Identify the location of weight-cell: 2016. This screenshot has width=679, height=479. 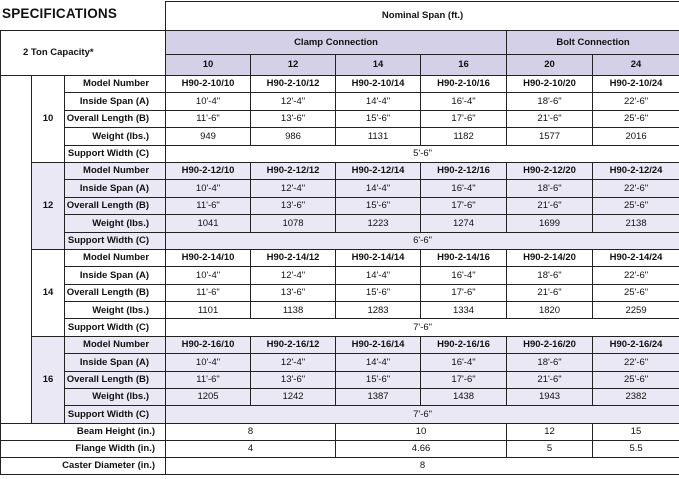
(635, 136).